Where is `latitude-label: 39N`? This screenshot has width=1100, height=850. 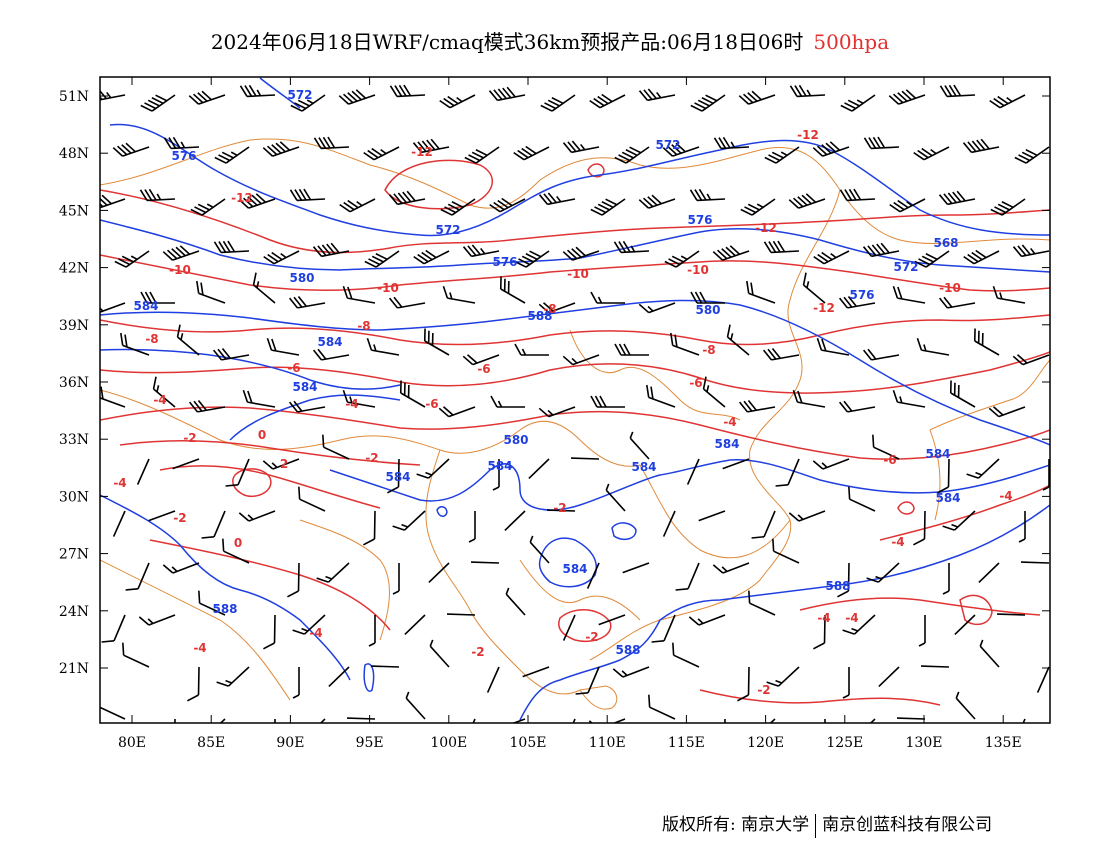
latitude-label: 39N is located at coordinates (74, 326).